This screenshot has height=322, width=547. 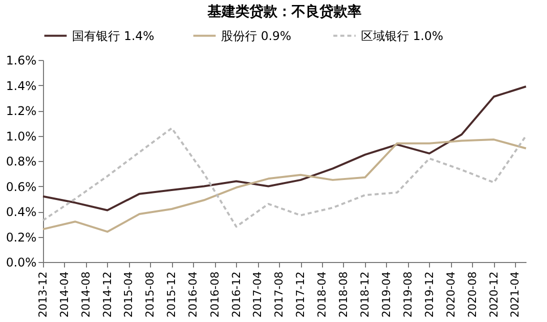 What do you see at coordinates (515, 295) in the screenshot?
I see `x-tick-label: 2021-04` at bounding box center [515, 295].